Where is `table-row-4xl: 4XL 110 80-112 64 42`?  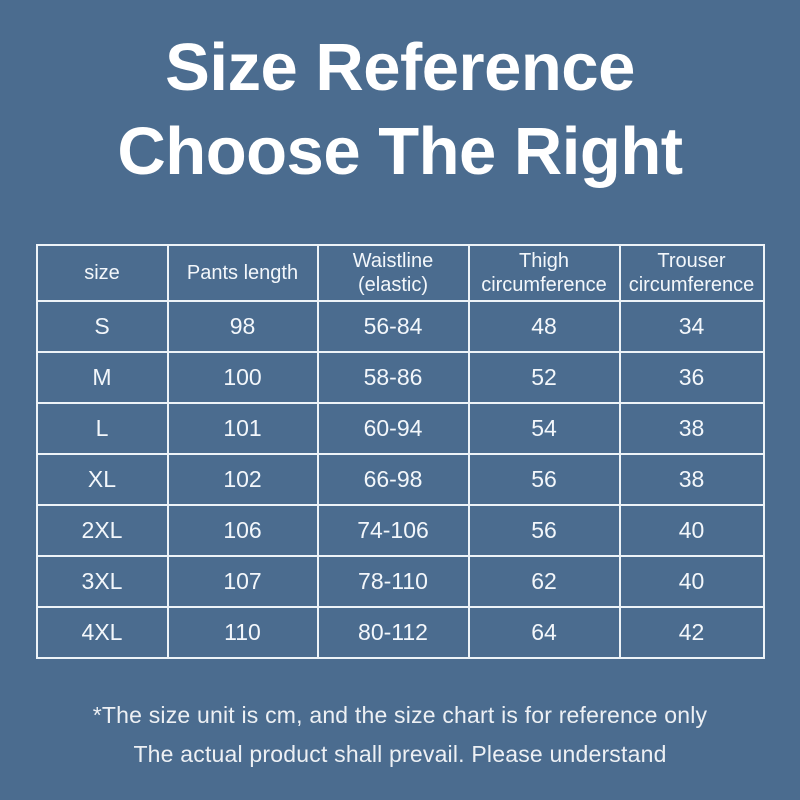 table-row-4xl: 4XL 110 80-112 64 42 is located at coordinates (400, 632).